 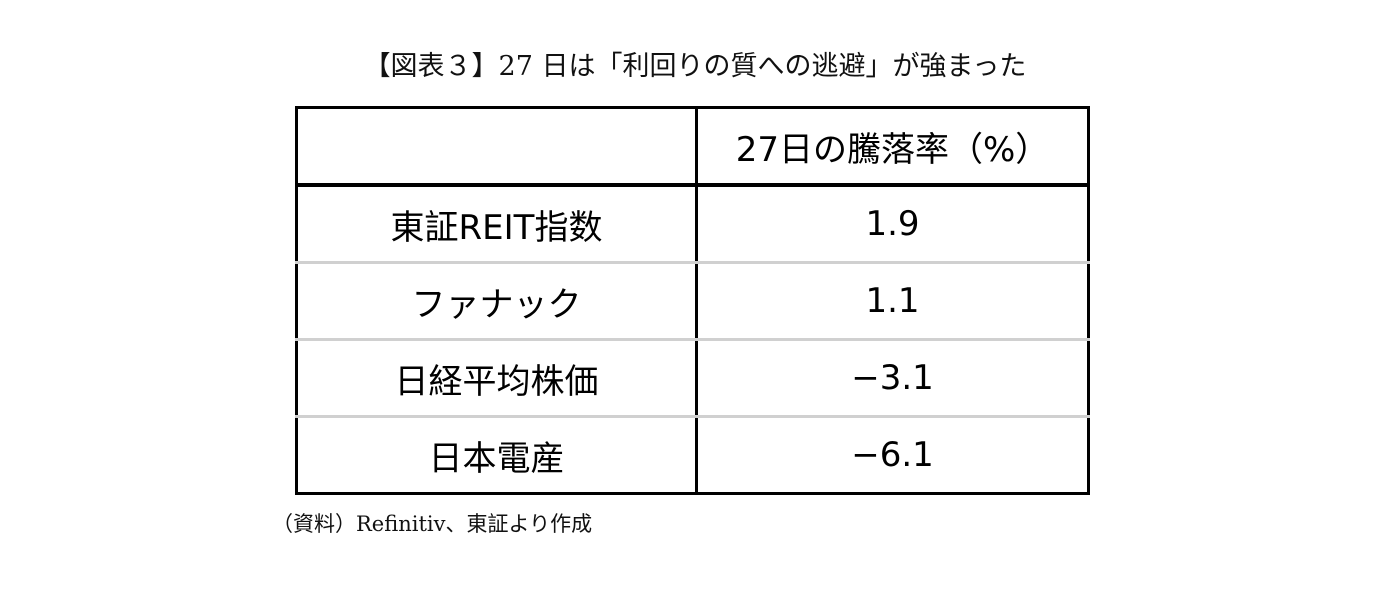 What do you see at coordinates (497, 455) in the screenshot?
I see `row-name: 日本電産` at bounding box center [497, 455].